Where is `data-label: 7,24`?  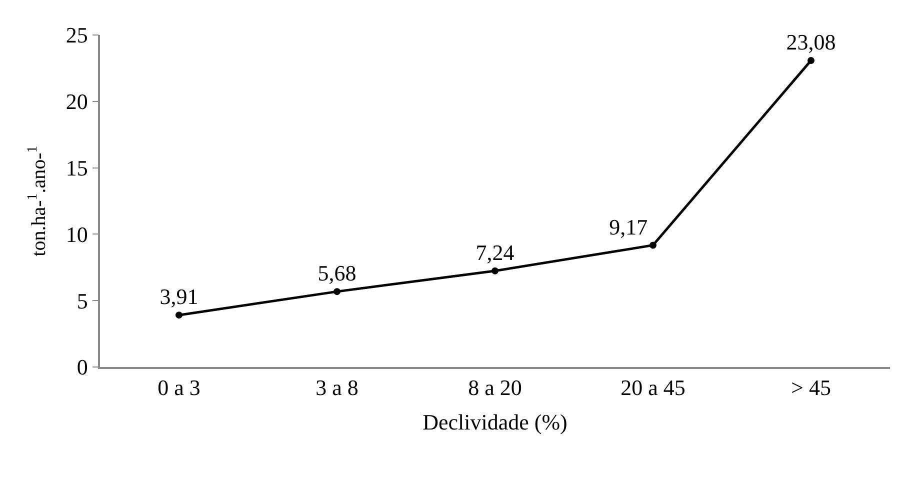
data-label: 7,24 is located at coordinates (495, 252).